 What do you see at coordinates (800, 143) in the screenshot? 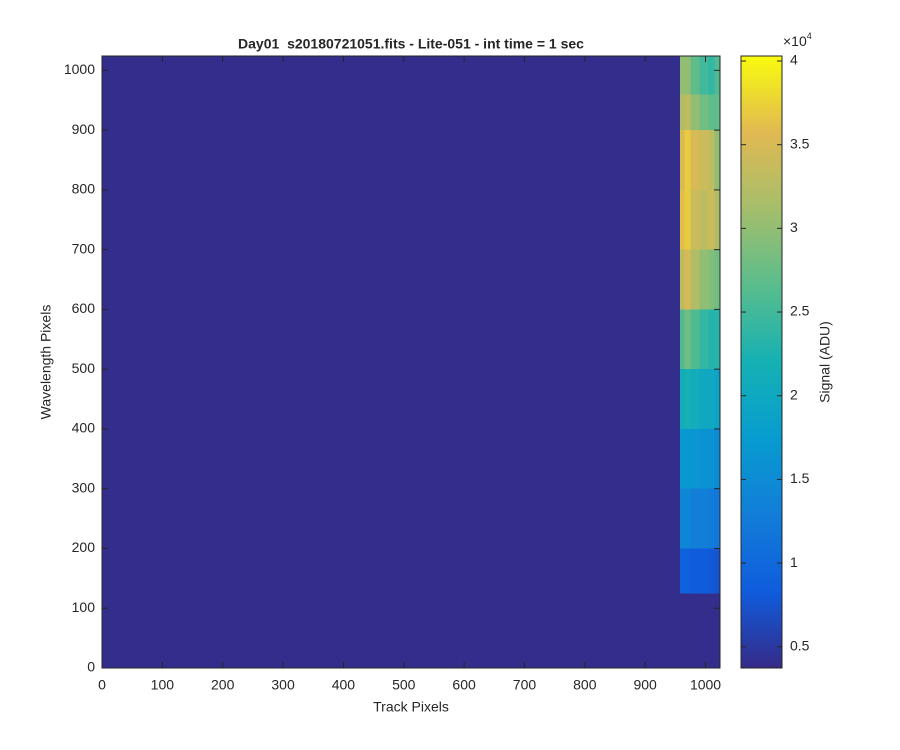
I see `colorbar-tick-label: 3.5` at bounding box center [800, 143].